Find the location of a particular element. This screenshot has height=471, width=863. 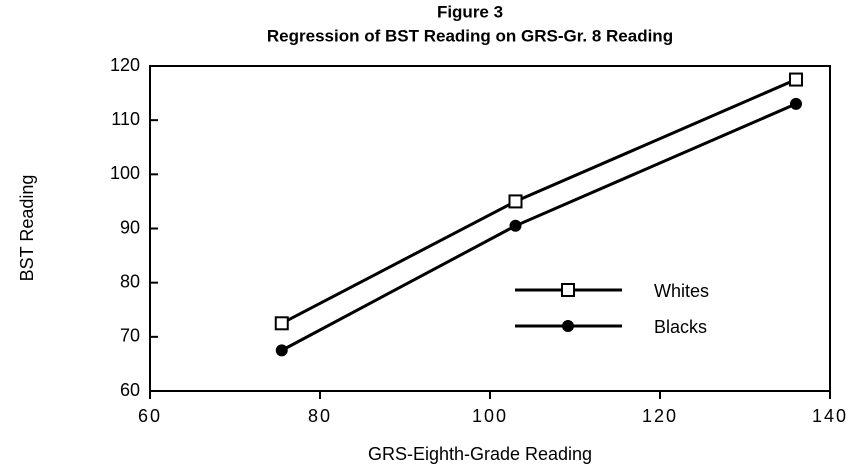

y-tick-label: 120 is located at coordinates (125, 65).